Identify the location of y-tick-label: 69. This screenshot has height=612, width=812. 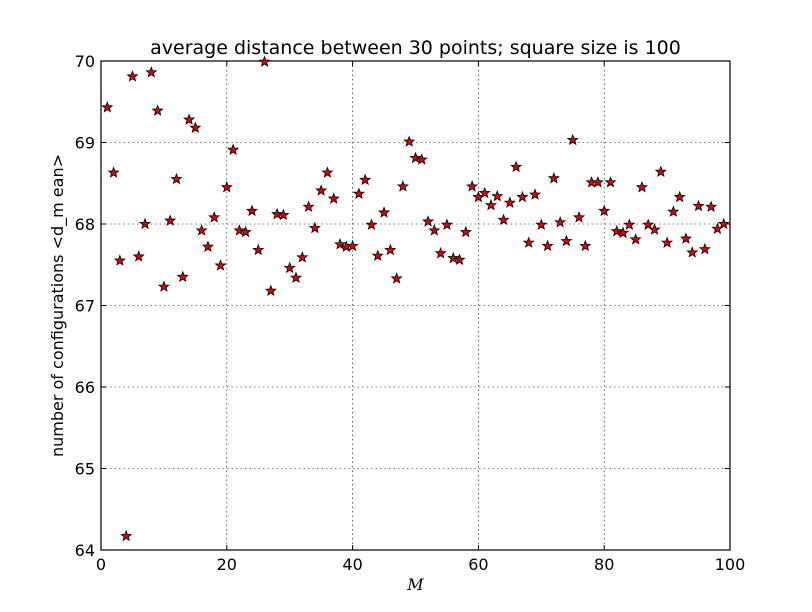
(85, 143).